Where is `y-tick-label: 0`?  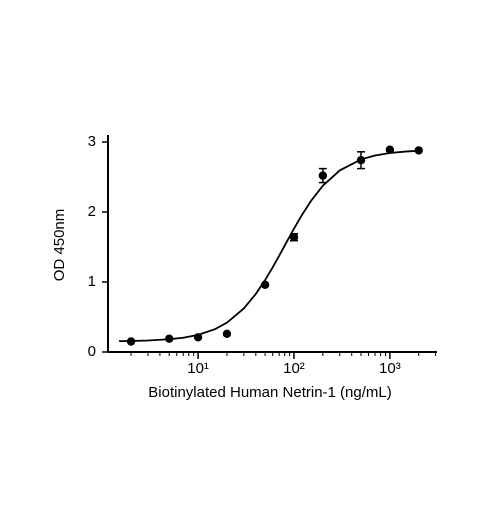 y-tick-label: 0 is located at coordinates (92, 351).